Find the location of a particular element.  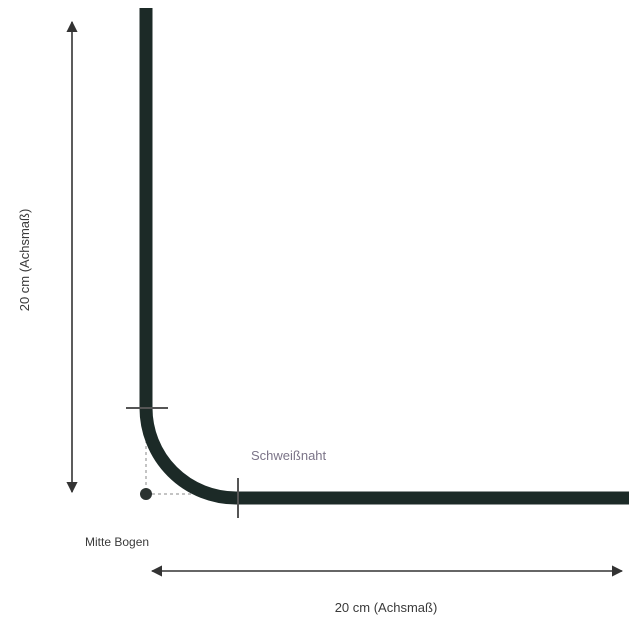

horizontal-dimension-label: 20 cm (Achsmaß) is located at coordinates (386, 607).